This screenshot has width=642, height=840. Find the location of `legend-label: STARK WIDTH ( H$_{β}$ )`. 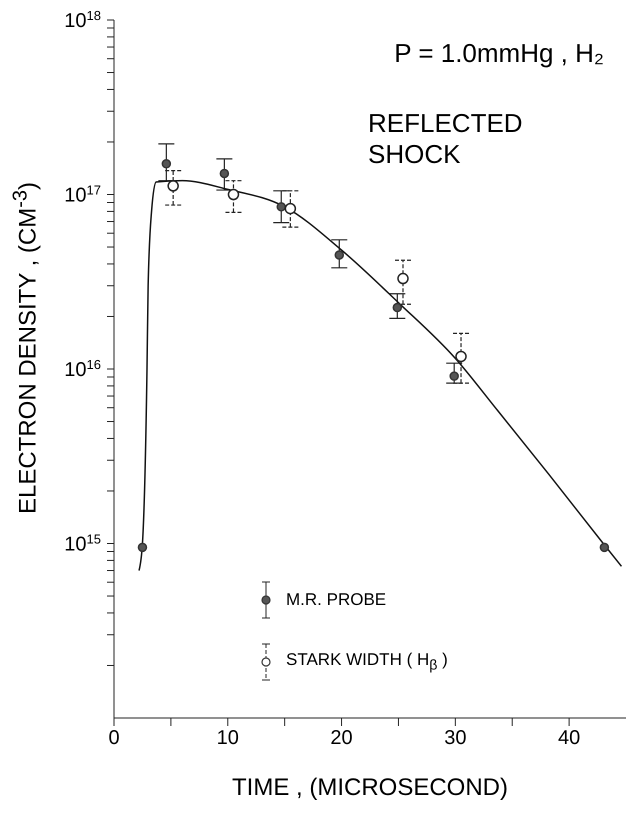

legend-label: STARK WIDTH ( H$_{β}$ ) is located at coordinates (367, 662).